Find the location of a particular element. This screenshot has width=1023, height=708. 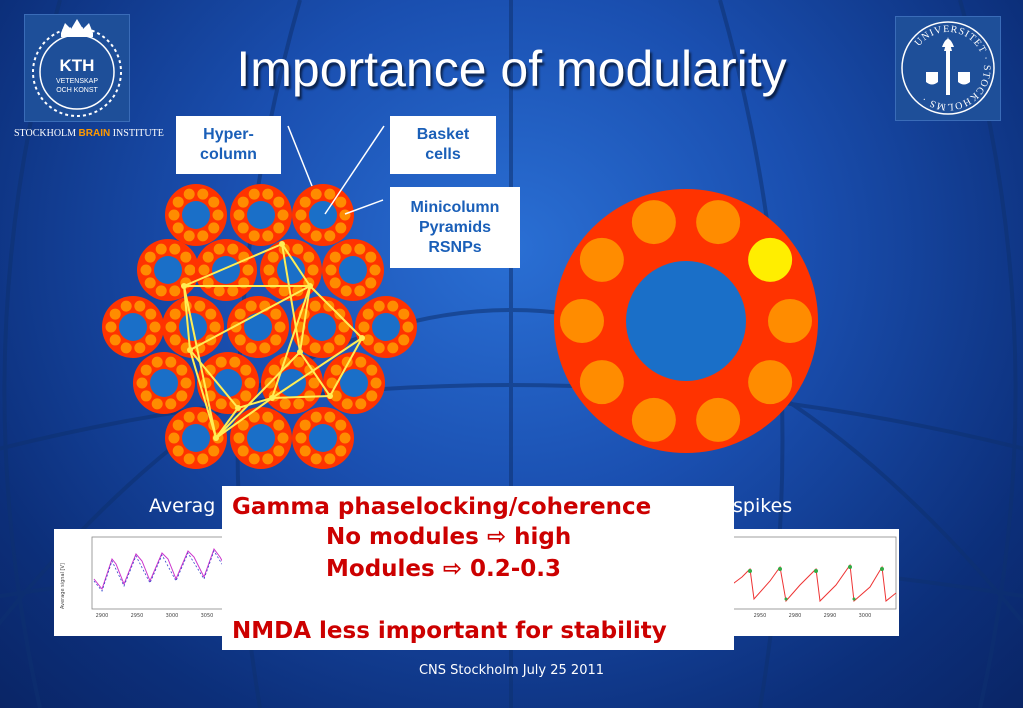

svg-text: 2980 is located at coordinates (795, 616).